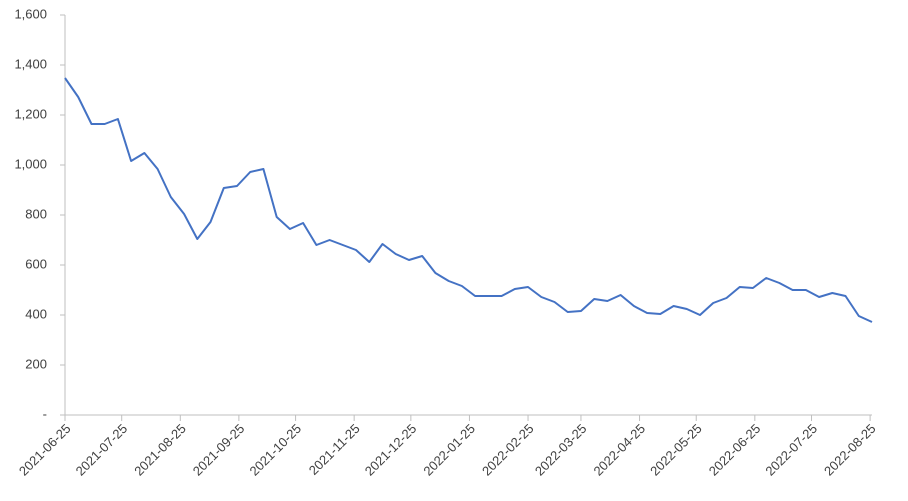  What do you see at coordinates (36, 263) in the screenshot?
I see `y-tick-label: 600` at bounding box center [36, 263].